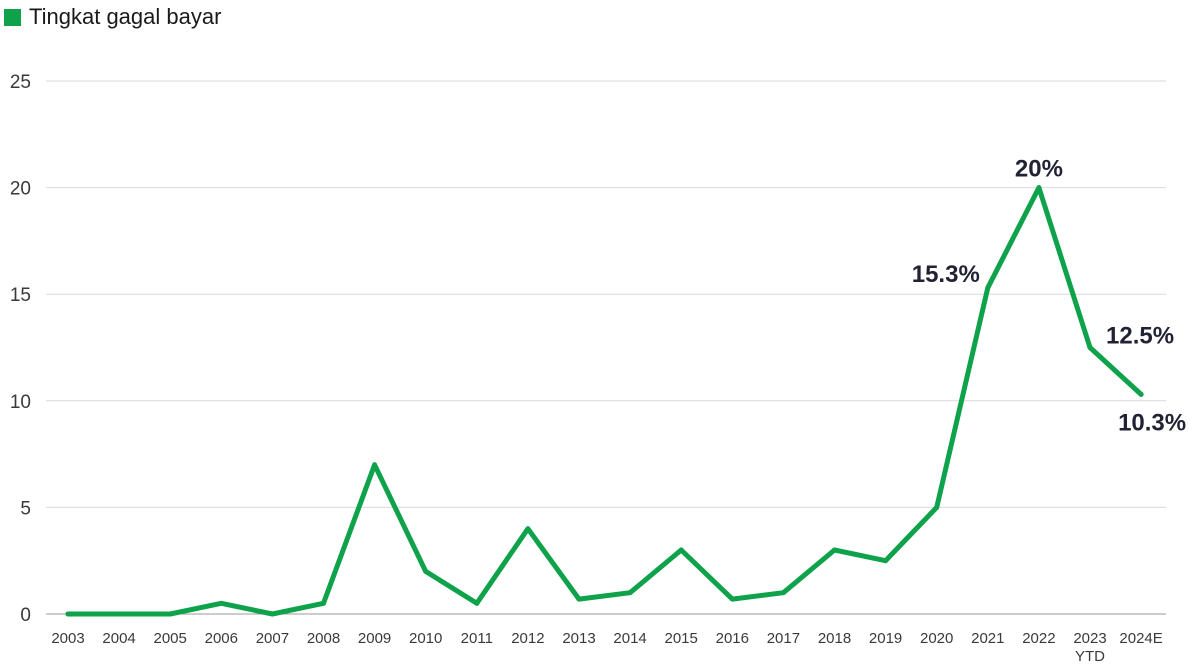 This screenshot has height=666, width=1200. What do you see at coordinates (323, 603) in the screenshot?
I see `data-point-2008` at bounding box center [323, 603].